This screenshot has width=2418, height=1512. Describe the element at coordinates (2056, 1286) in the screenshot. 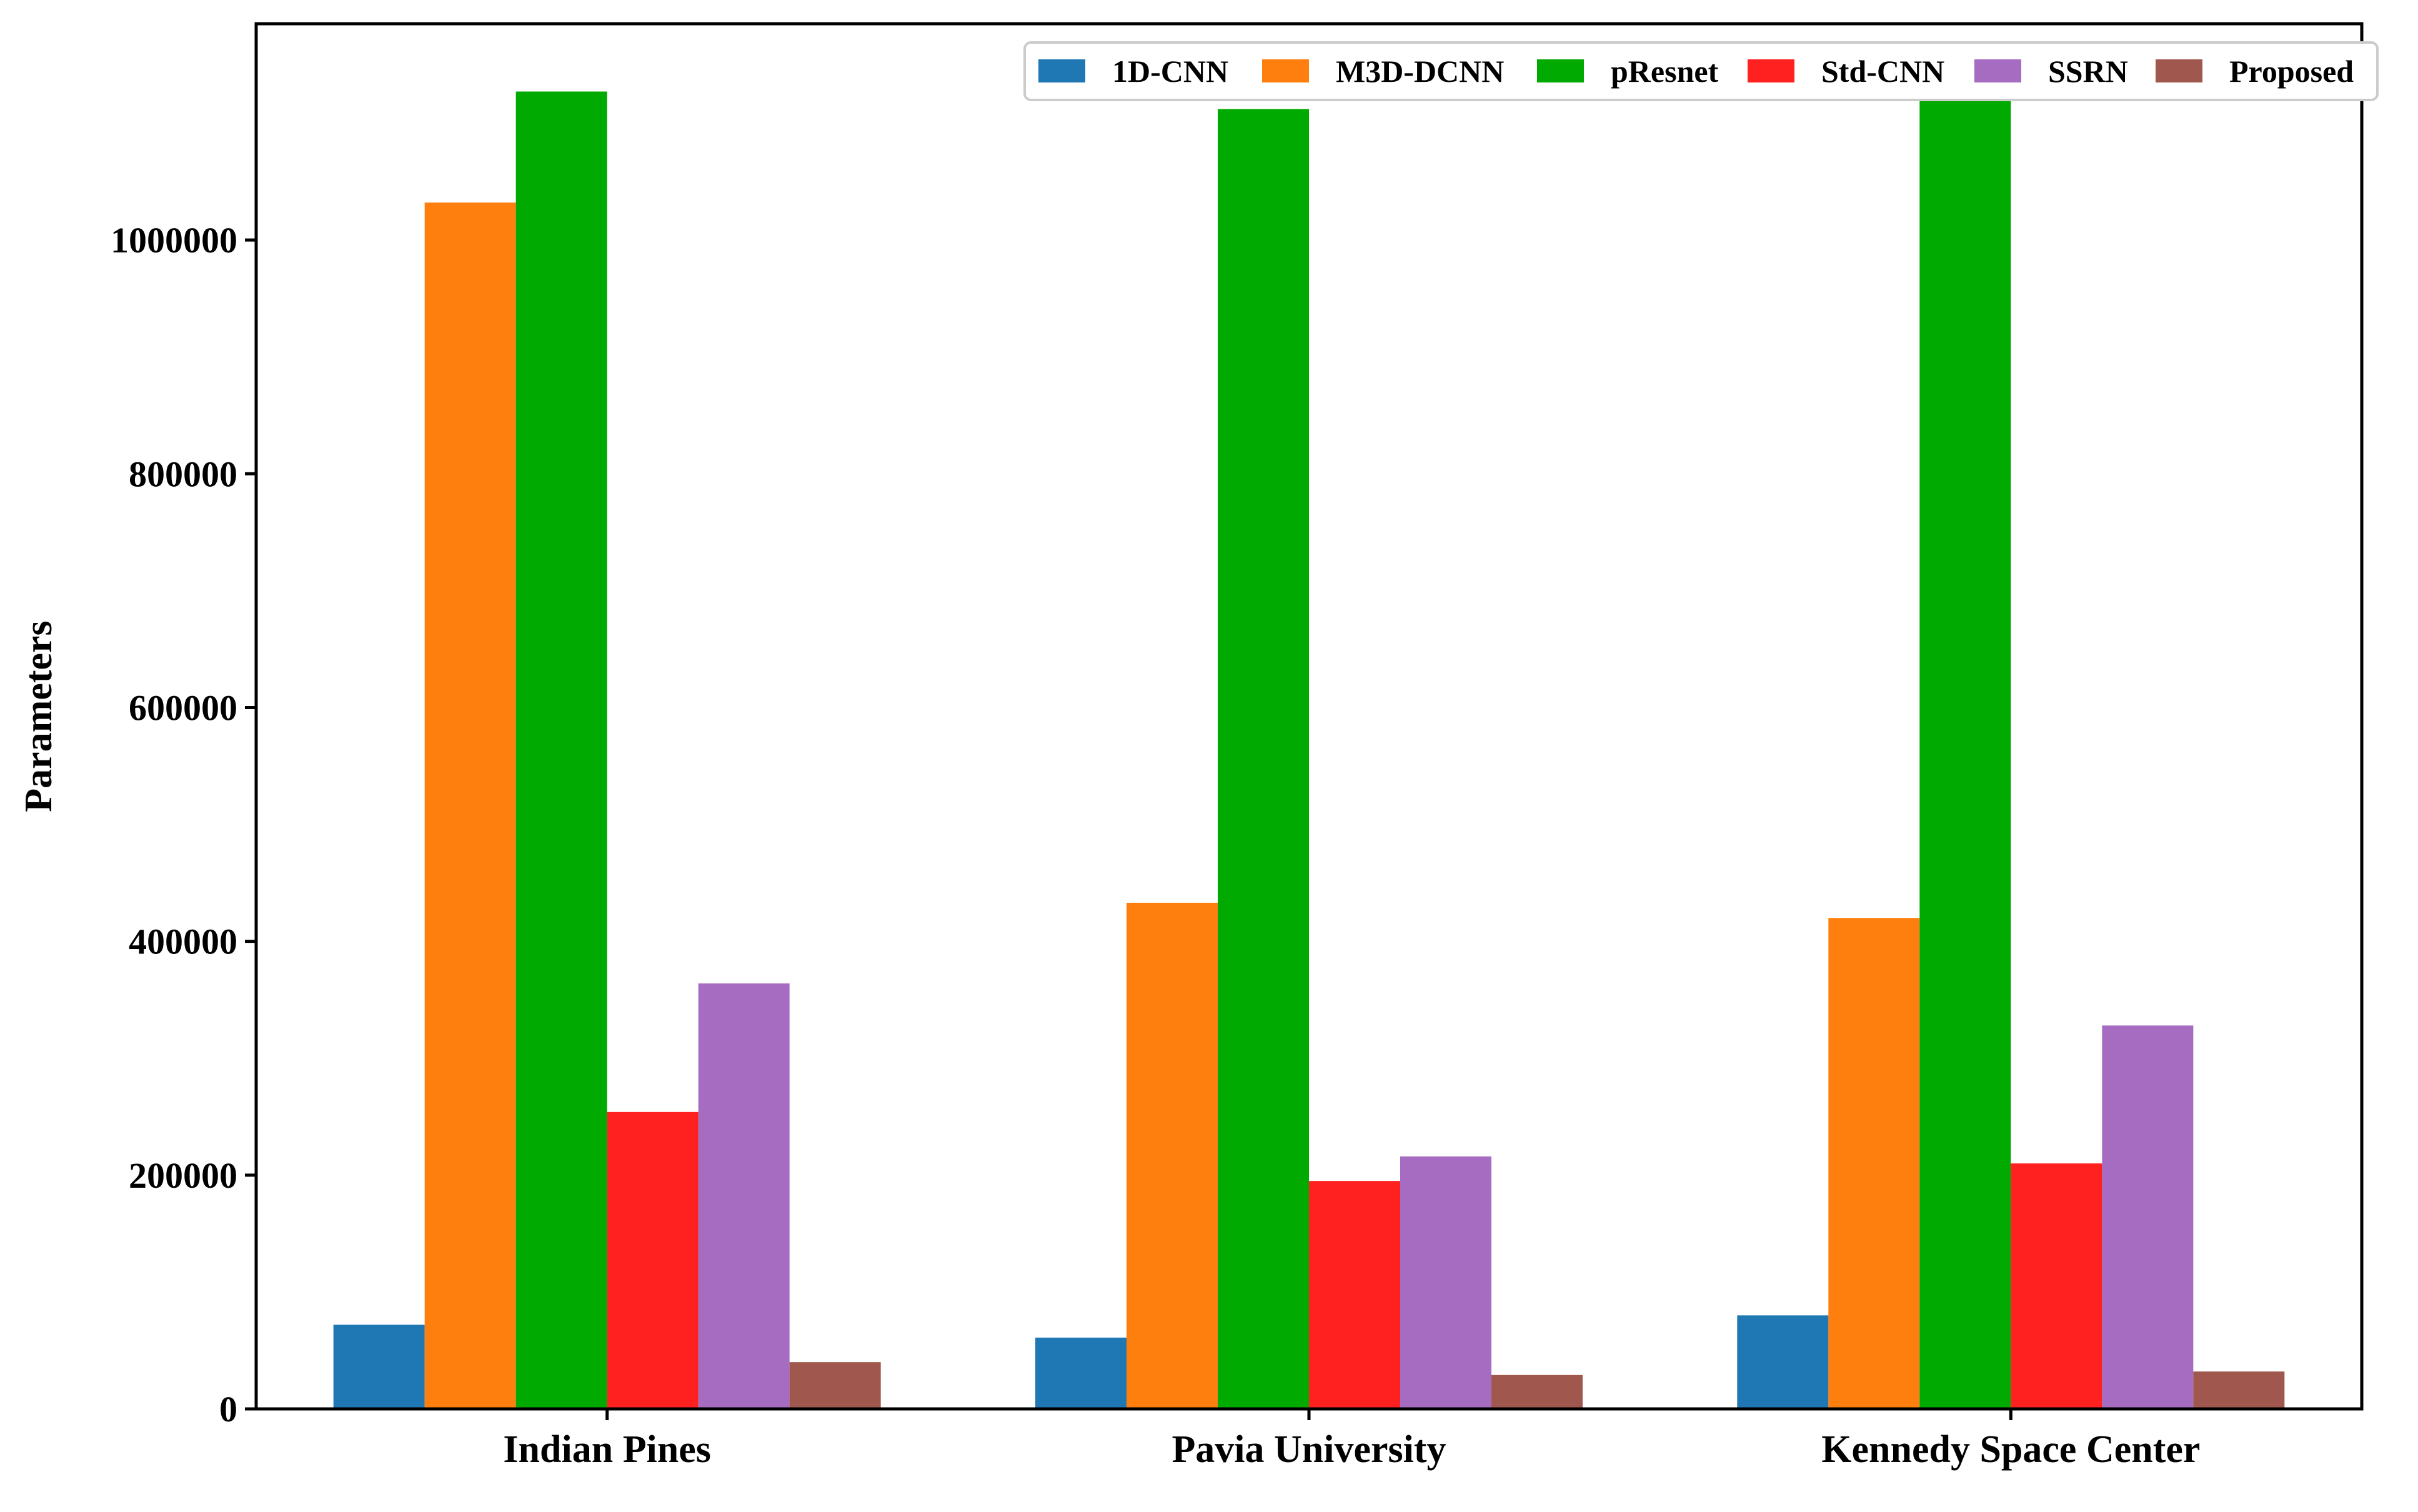

I see `bar-std-cnn-kennedy-space-center` at that location.